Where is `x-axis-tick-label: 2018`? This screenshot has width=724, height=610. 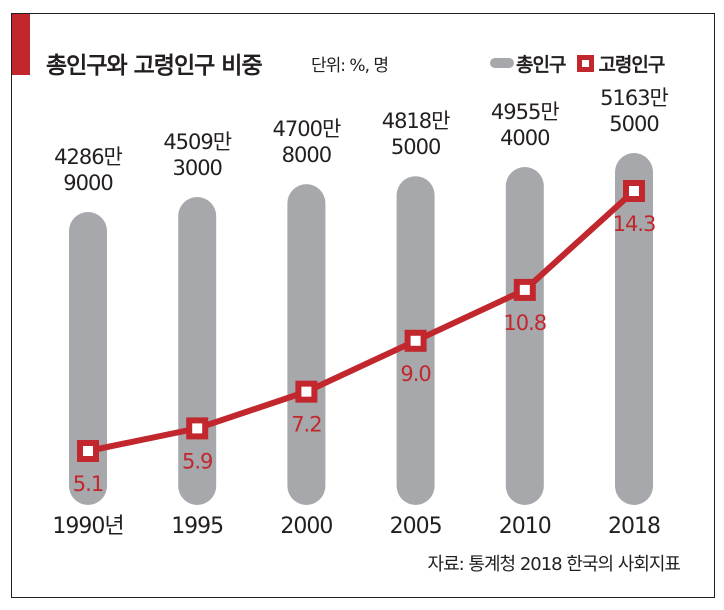 x-axis-tick-label: 2018 is located at coordinates (634, 526).